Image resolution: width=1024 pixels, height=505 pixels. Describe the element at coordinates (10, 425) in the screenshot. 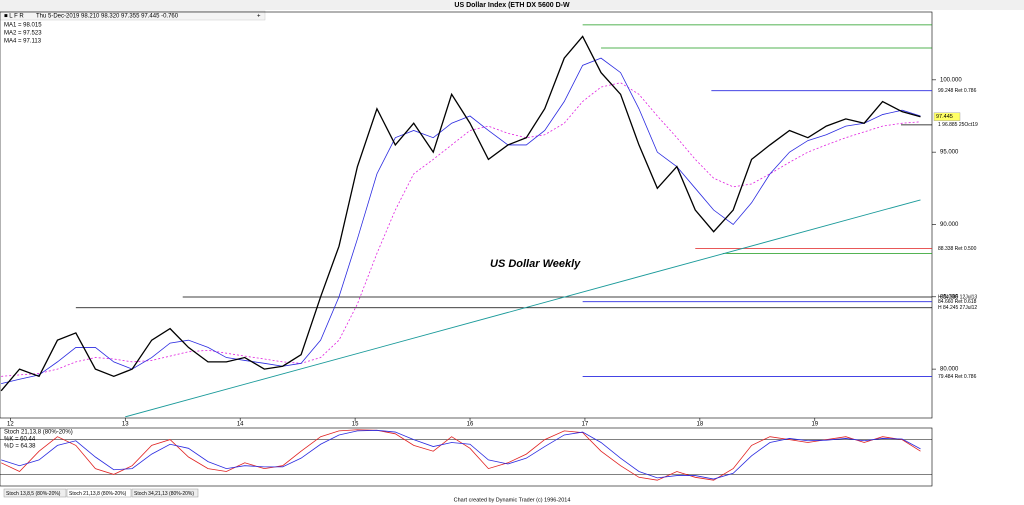

I see `x-tick-label: 12` at that location.